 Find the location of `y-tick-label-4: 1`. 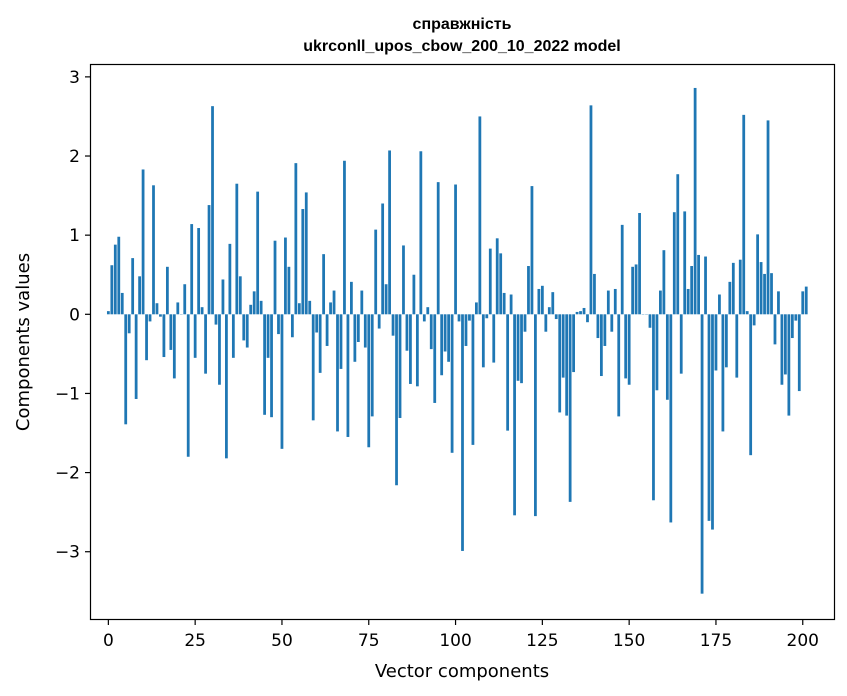

y-tick-label-4: 1 is located at coordinates (74, 236).